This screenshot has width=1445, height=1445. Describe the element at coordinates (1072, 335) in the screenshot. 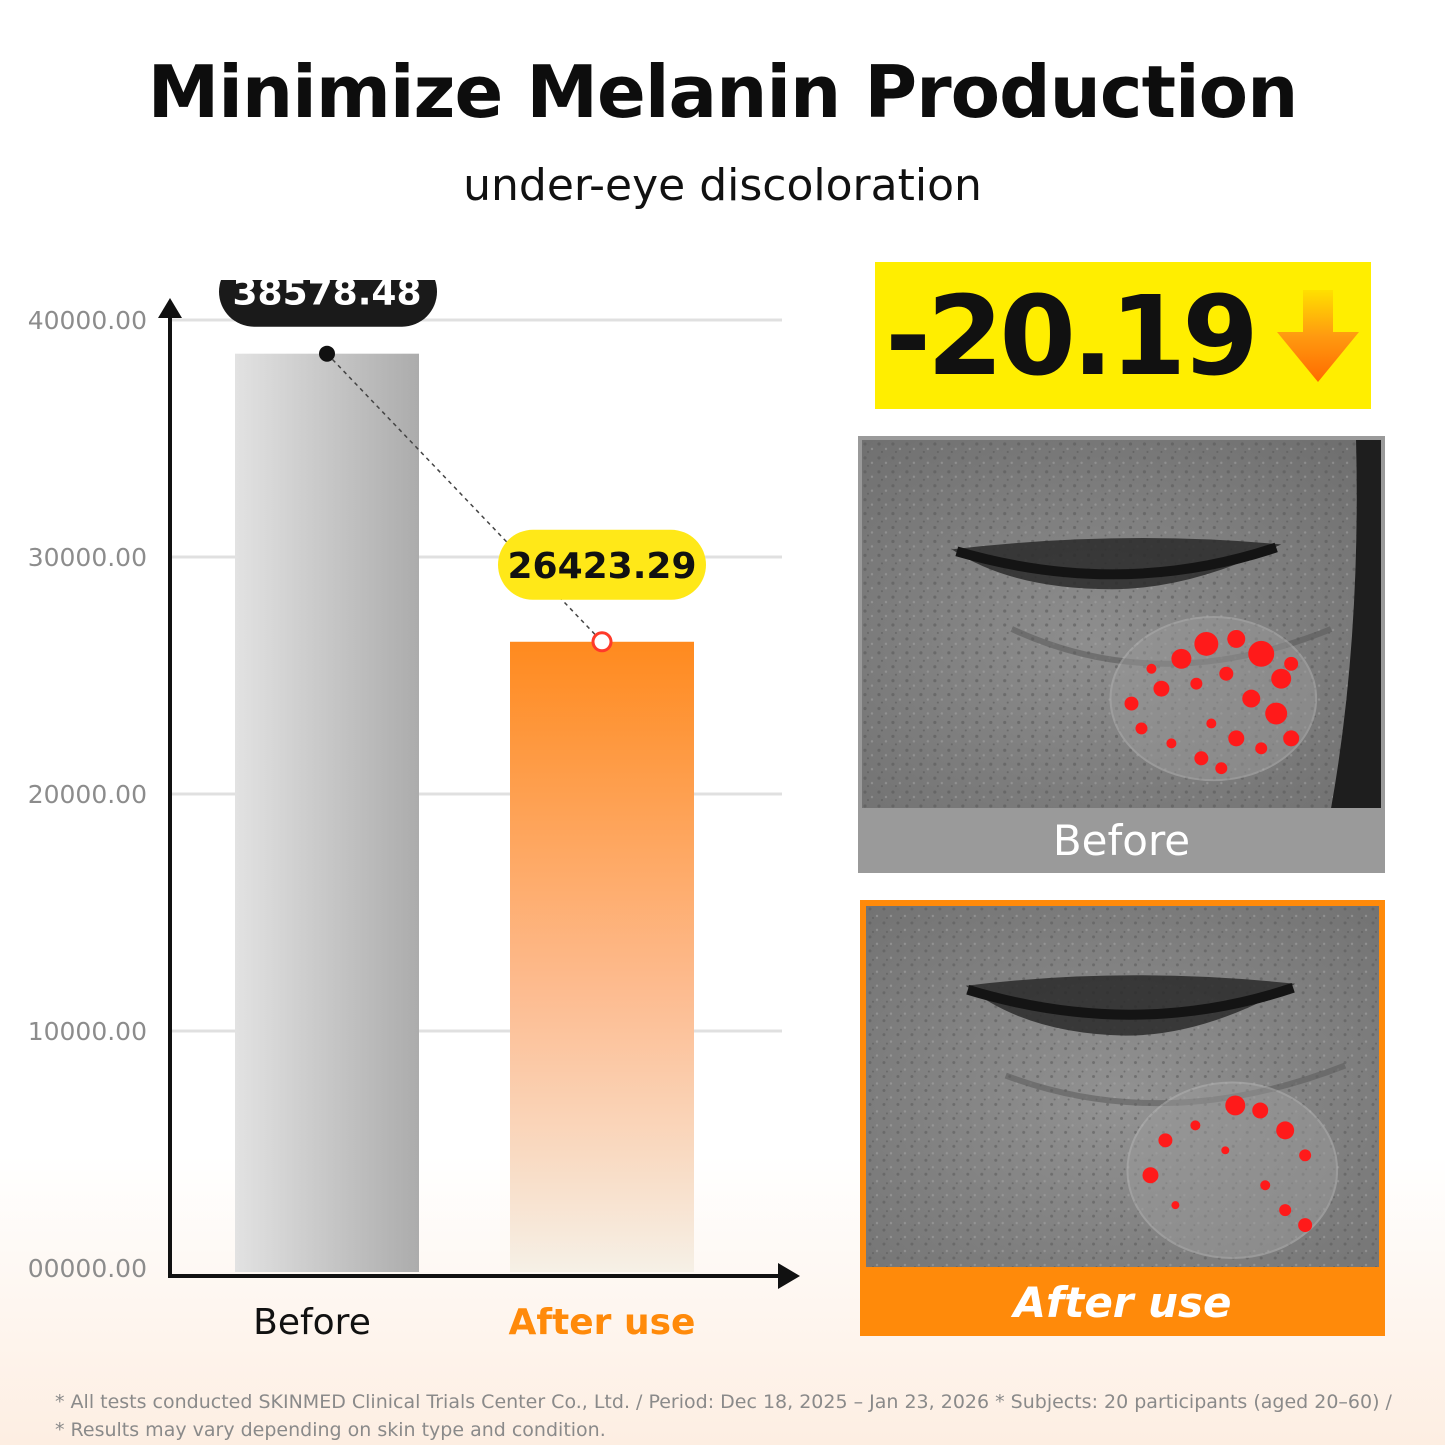

I see `reduction-value: -20.19` at that location.